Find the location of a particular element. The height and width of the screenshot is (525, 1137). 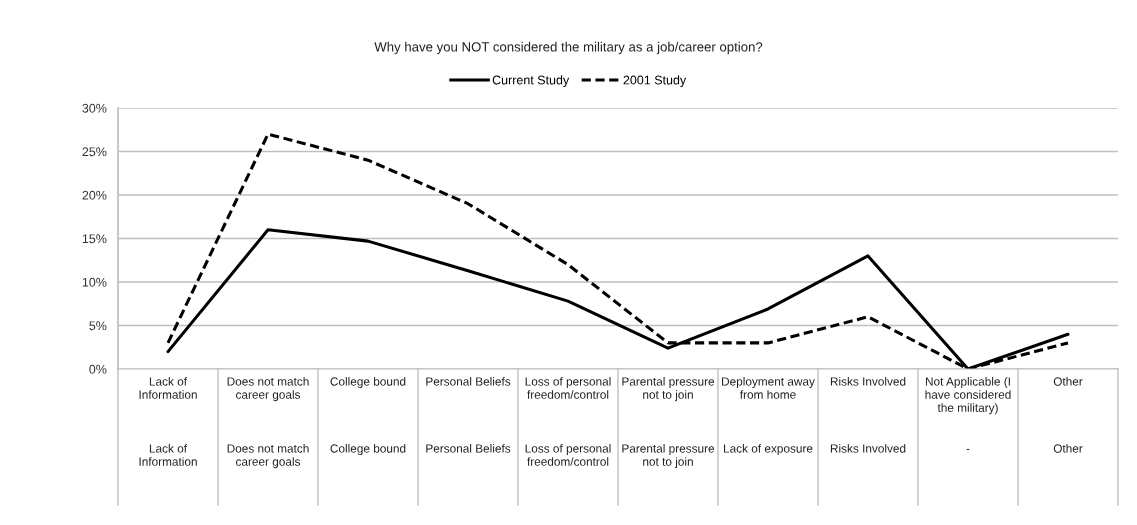

x-tick-label: College bound is located at coordinates (368, 383).